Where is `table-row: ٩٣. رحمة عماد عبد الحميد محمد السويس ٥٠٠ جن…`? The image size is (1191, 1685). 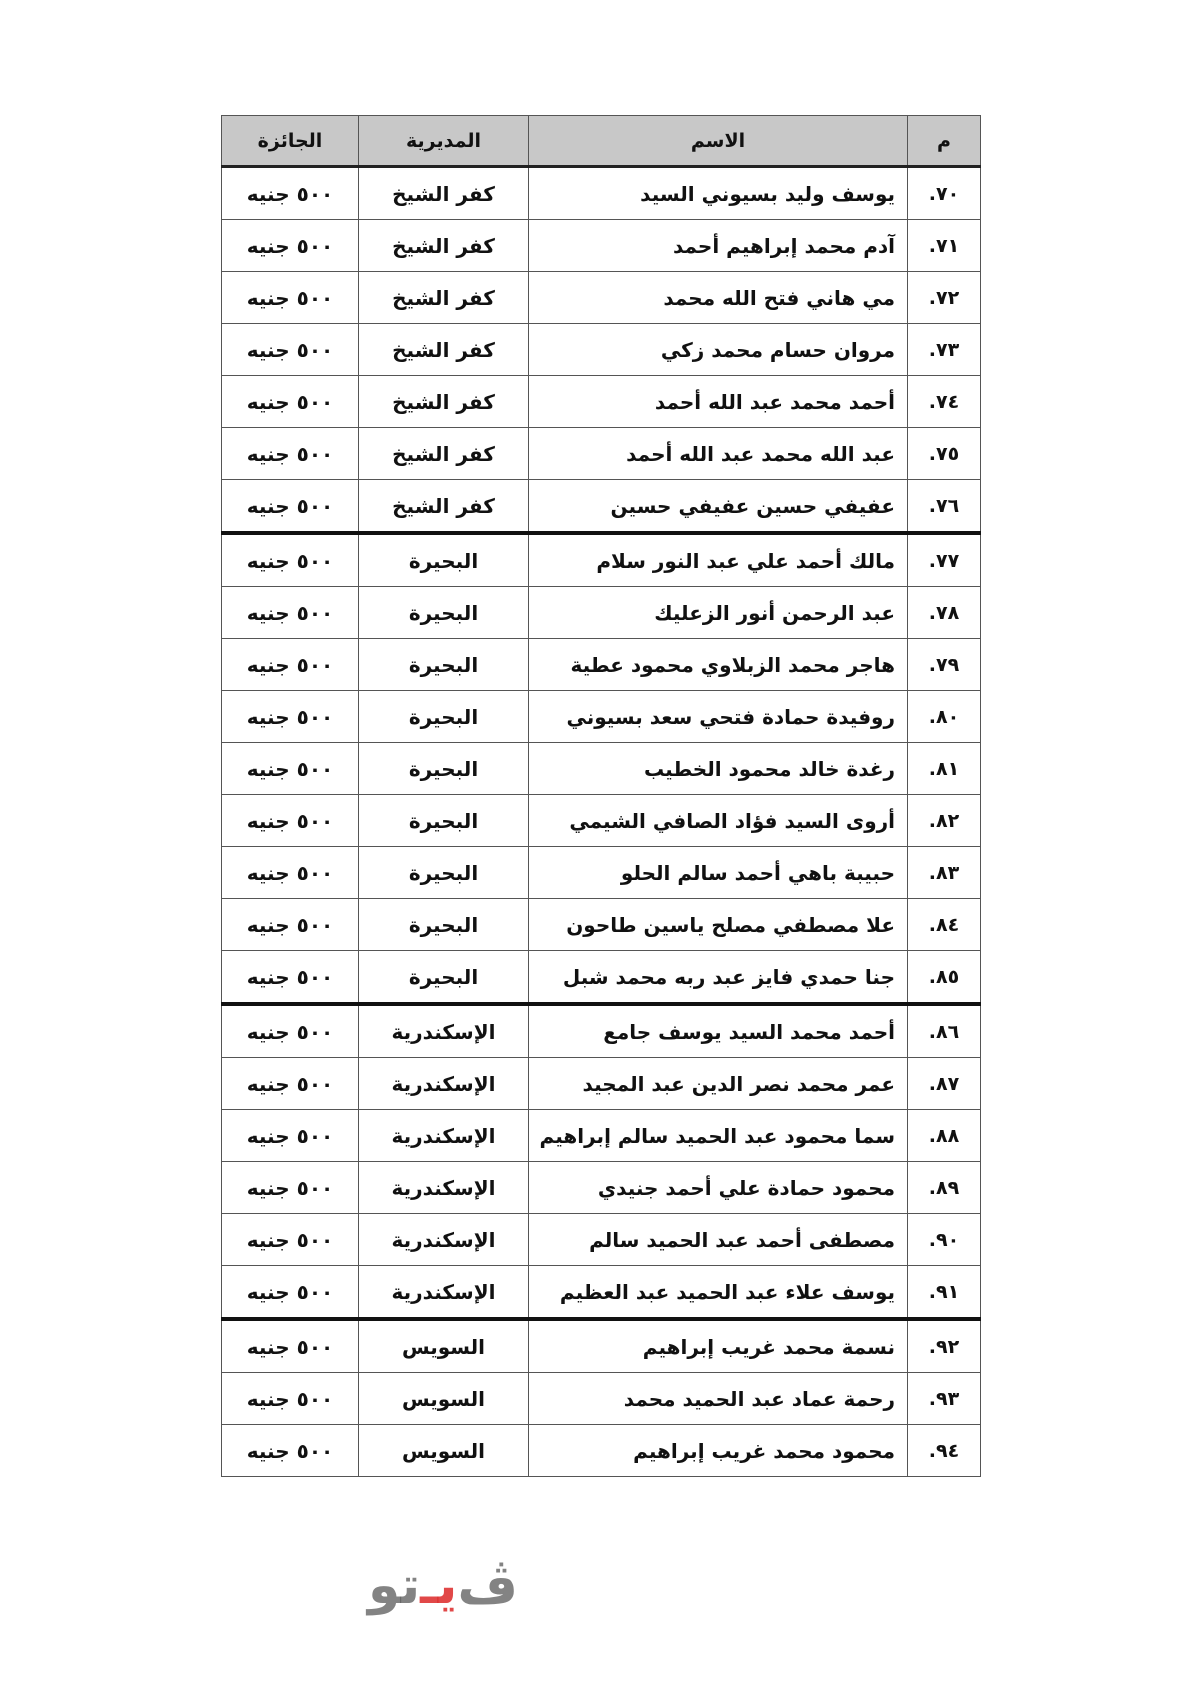
table-row: ٩٣. رحمة عماد عبد الحميد محمد السويس ٥٠٠ جن… is located at coordinates (601, 1398).